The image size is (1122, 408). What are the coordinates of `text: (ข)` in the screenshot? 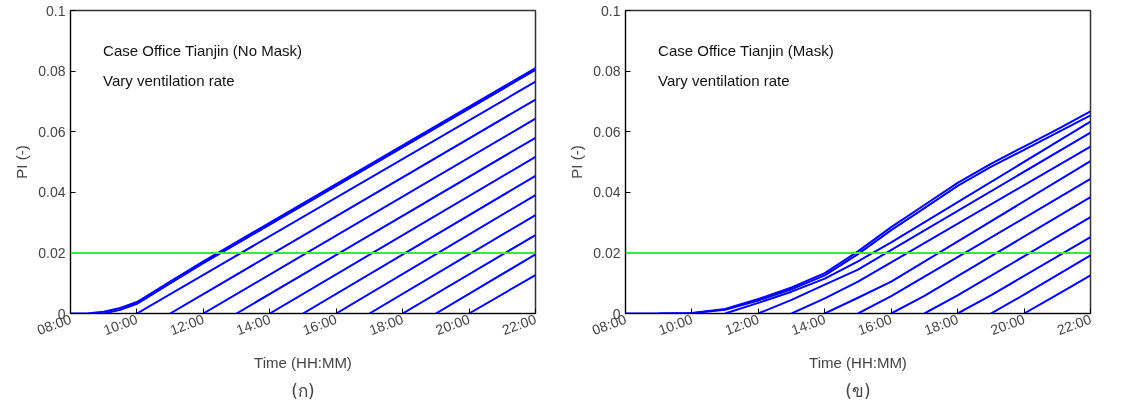 It's located at (858, 390).